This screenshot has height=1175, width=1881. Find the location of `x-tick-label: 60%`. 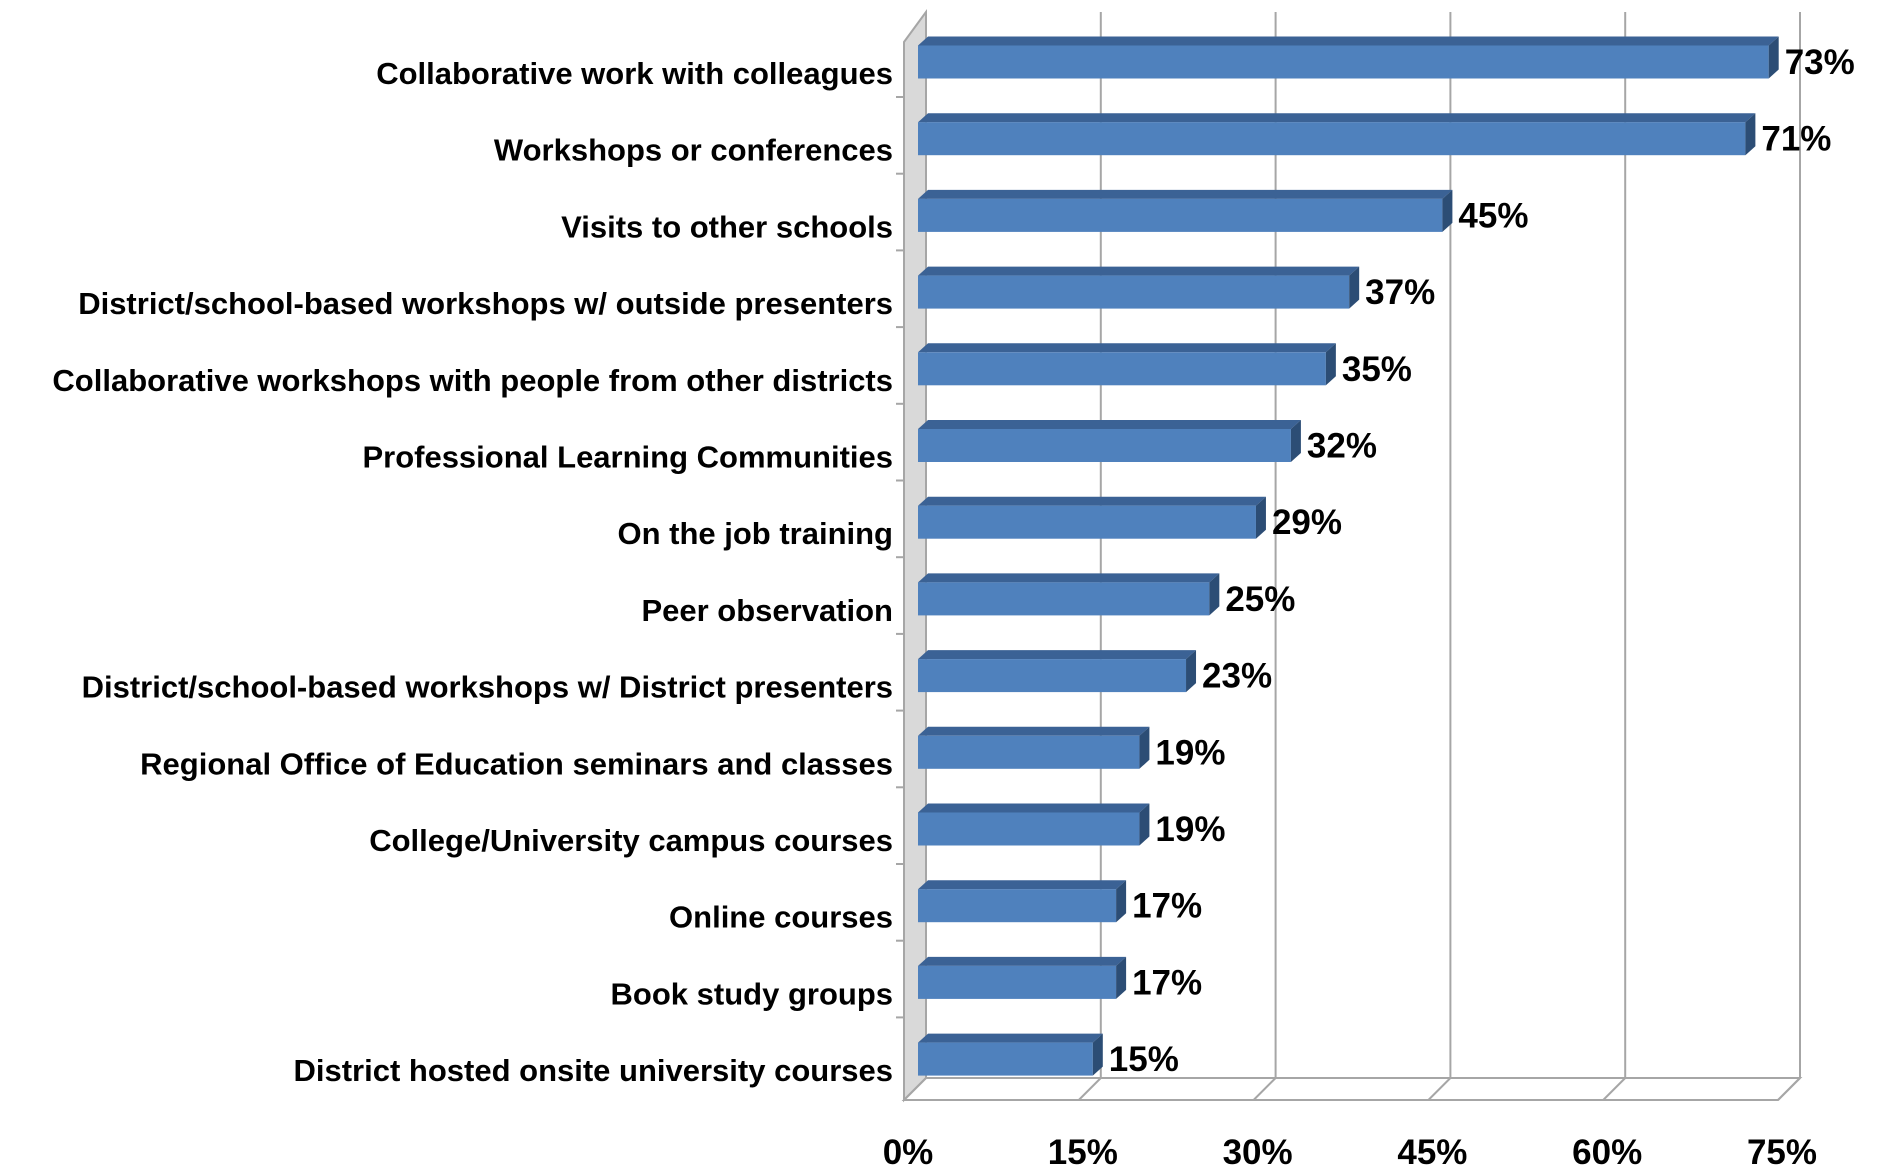

x-tick-label: 60% is located at coordinates (1607, 1152).